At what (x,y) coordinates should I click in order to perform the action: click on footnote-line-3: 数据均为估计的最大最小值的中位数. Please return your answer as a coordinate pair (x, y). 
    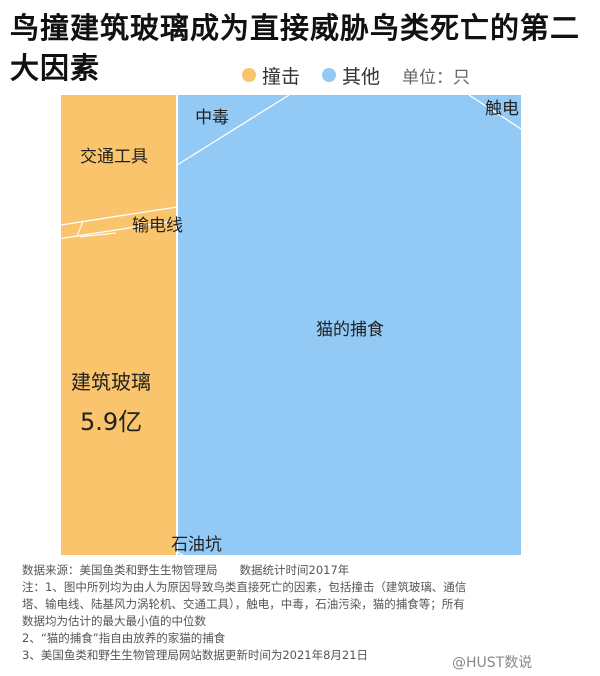
    Looking at the image, I should click on (114, 621).